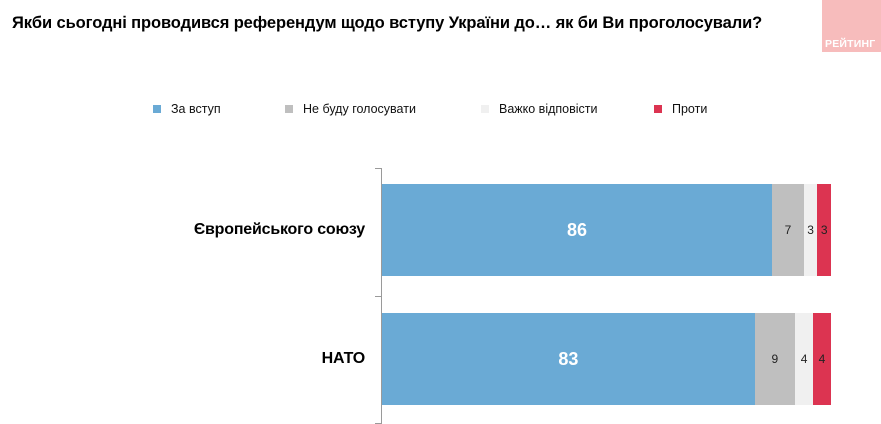 The width and height of the screenshot is (881, 424). I want to click on category-label-nato: НАТО, so click(343, 358).